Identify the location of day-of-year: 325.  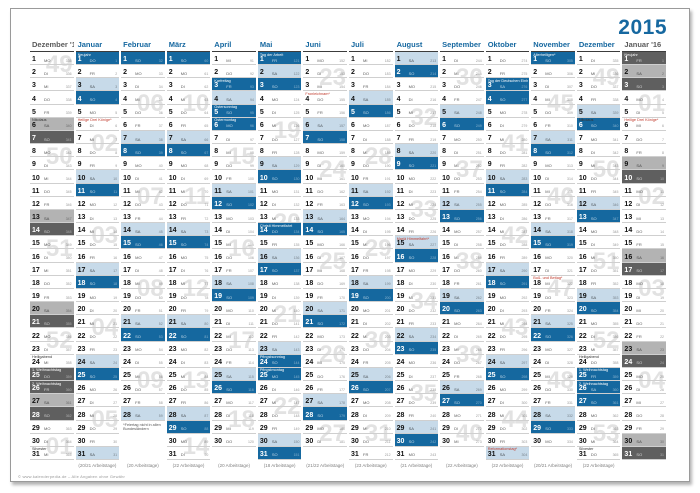
(570, 323).